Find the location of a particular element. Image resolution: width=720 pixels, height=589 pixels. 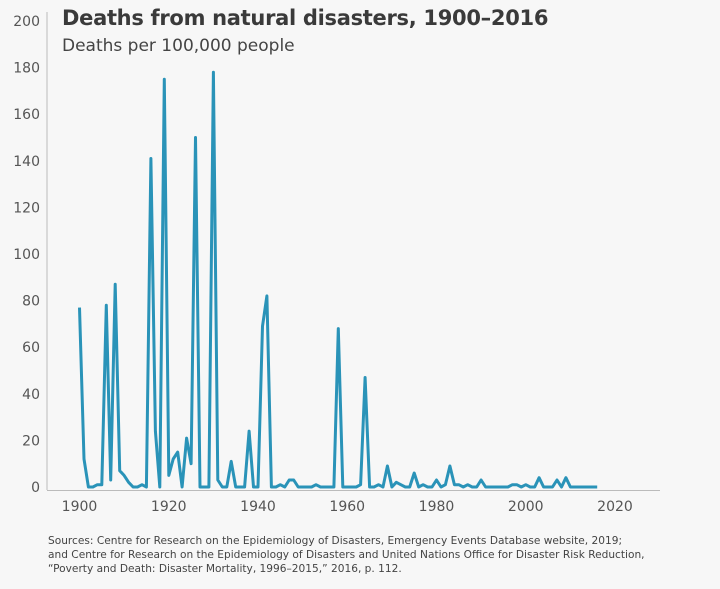

y-tick-label: 120 is located at coordinates (26, 208).